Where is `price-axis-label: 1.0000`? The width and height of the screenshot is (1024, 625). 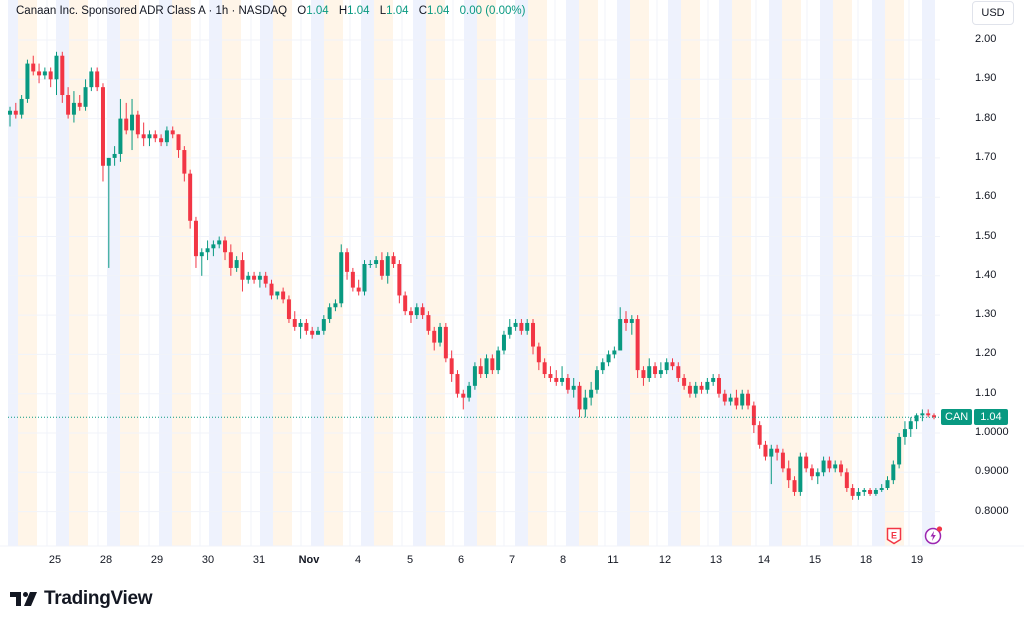 price-axis-label: 1.0000 is located at coordinates (992, 432).